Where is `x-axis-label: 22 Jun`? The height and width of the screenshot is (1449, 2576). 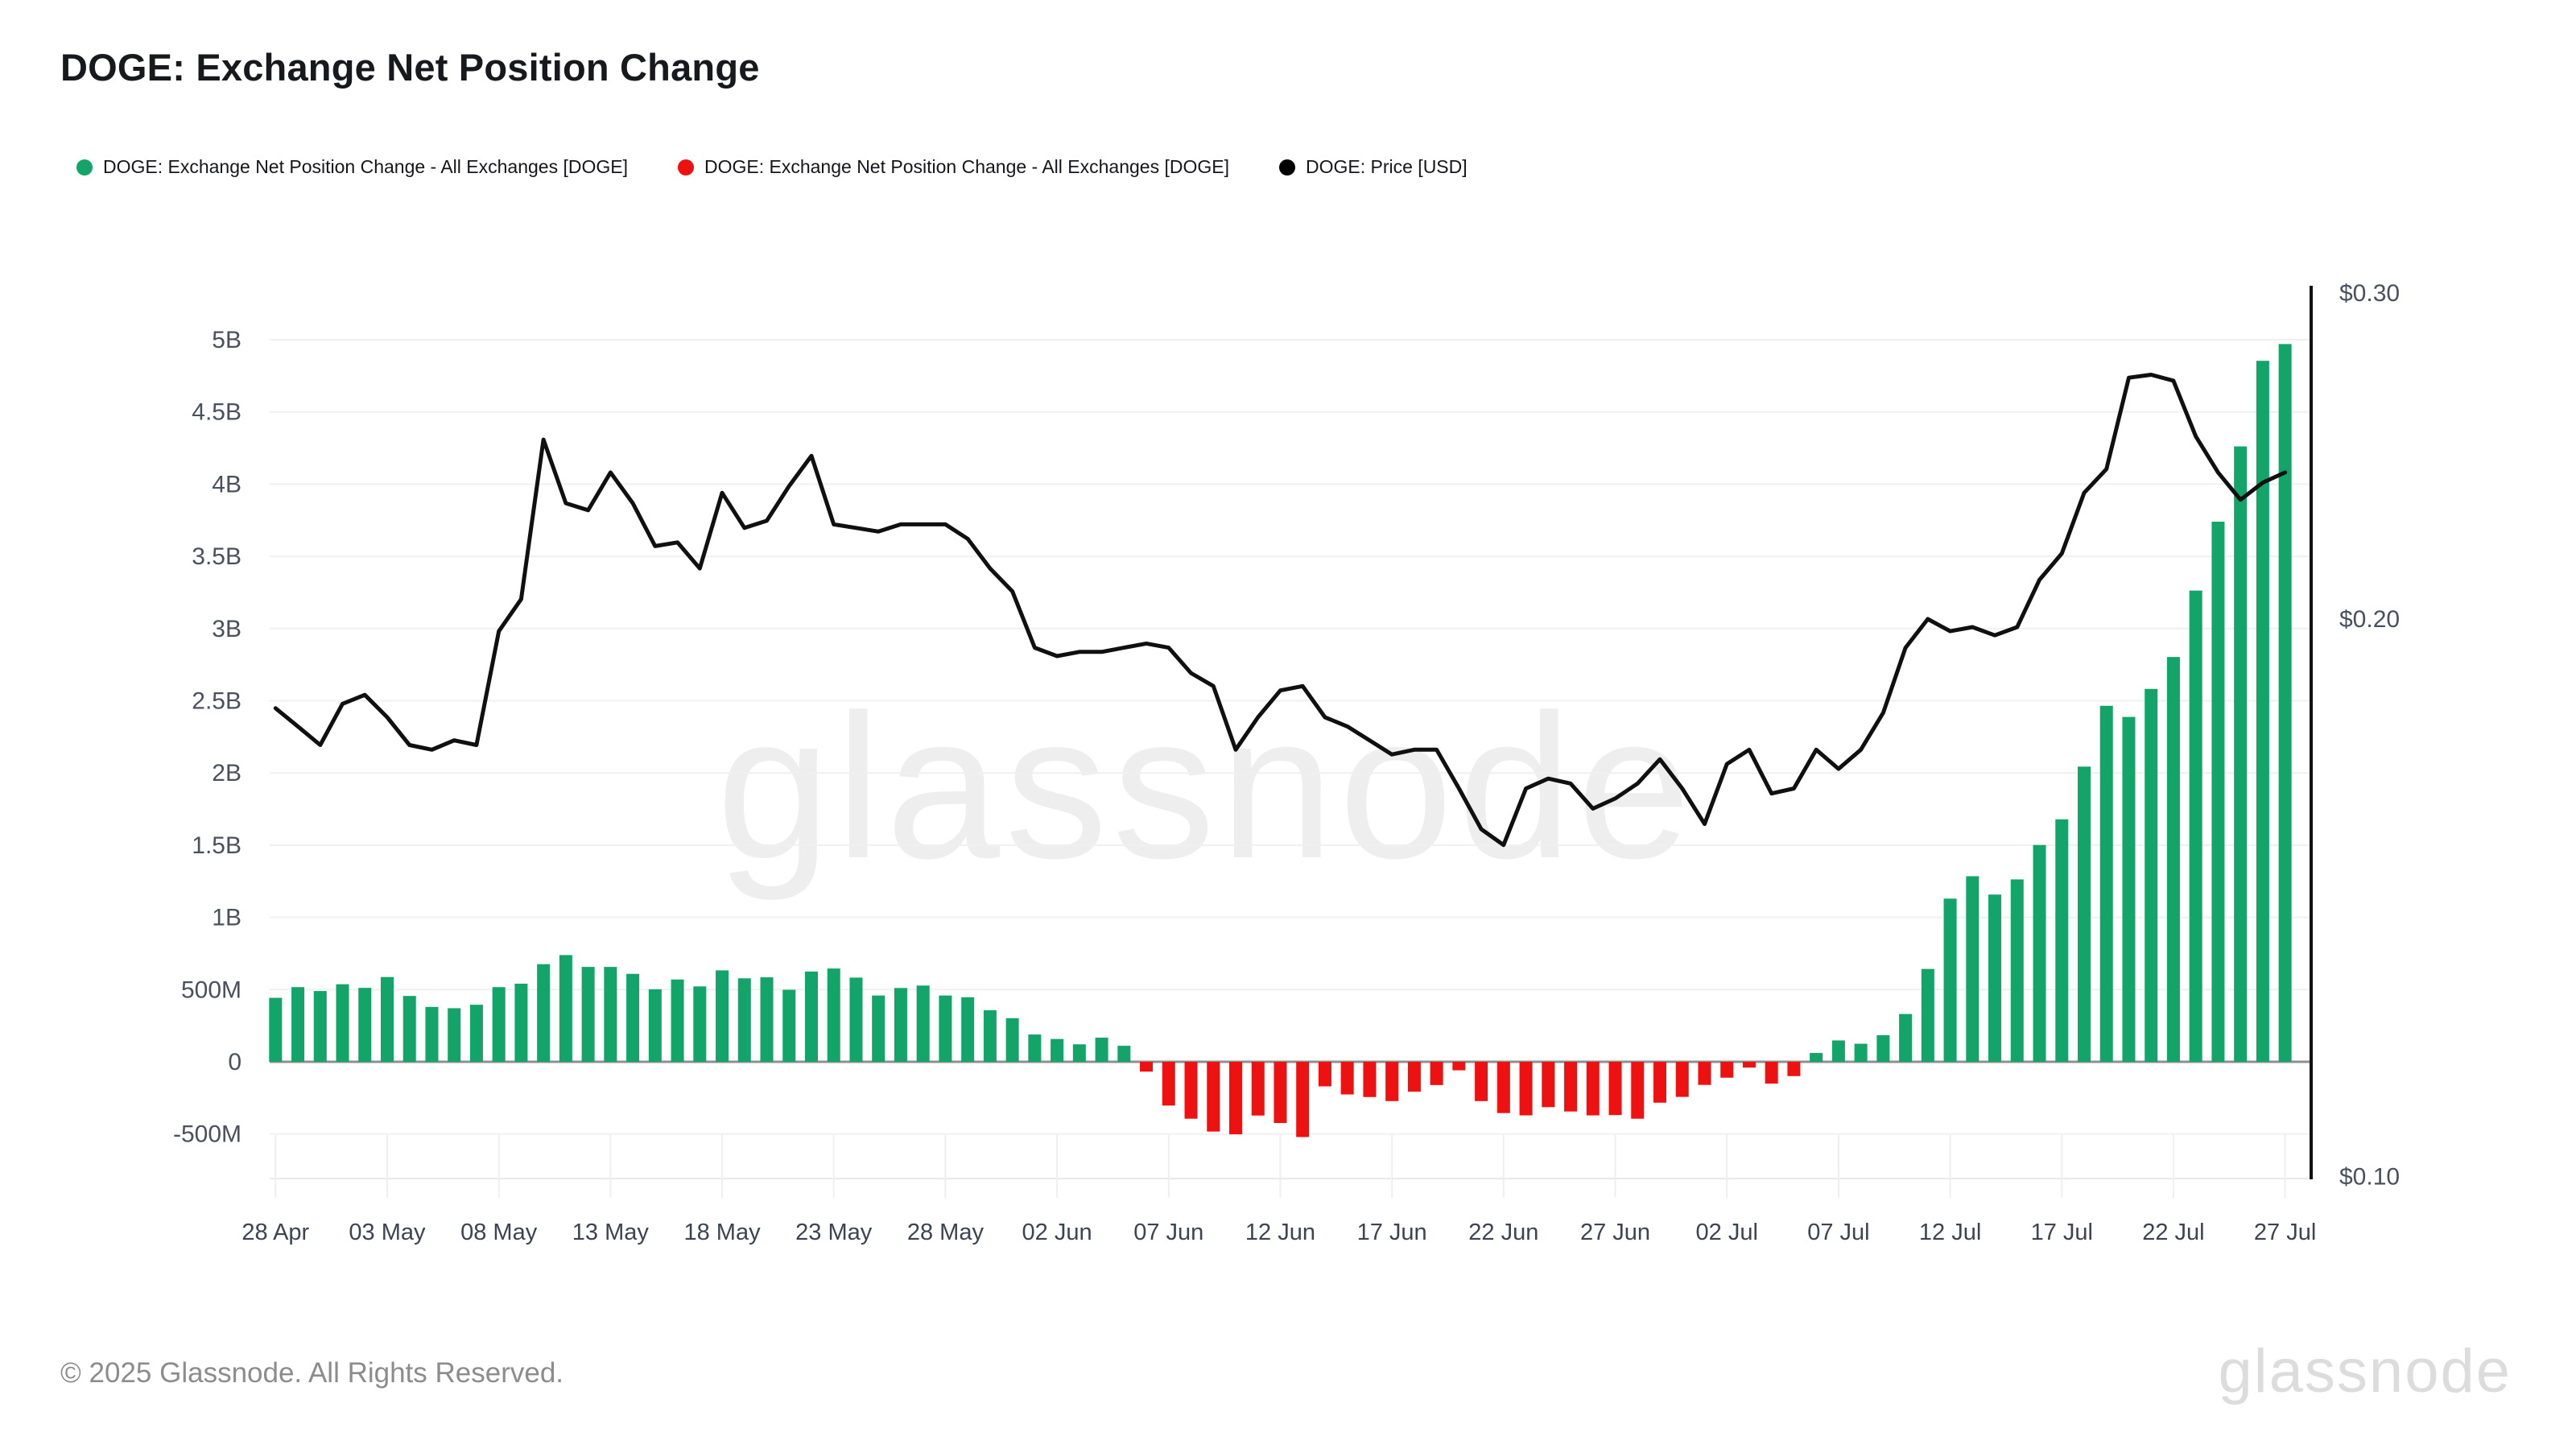
x-axis-label: 22 Jun is located at coordinates (1503, 1232).